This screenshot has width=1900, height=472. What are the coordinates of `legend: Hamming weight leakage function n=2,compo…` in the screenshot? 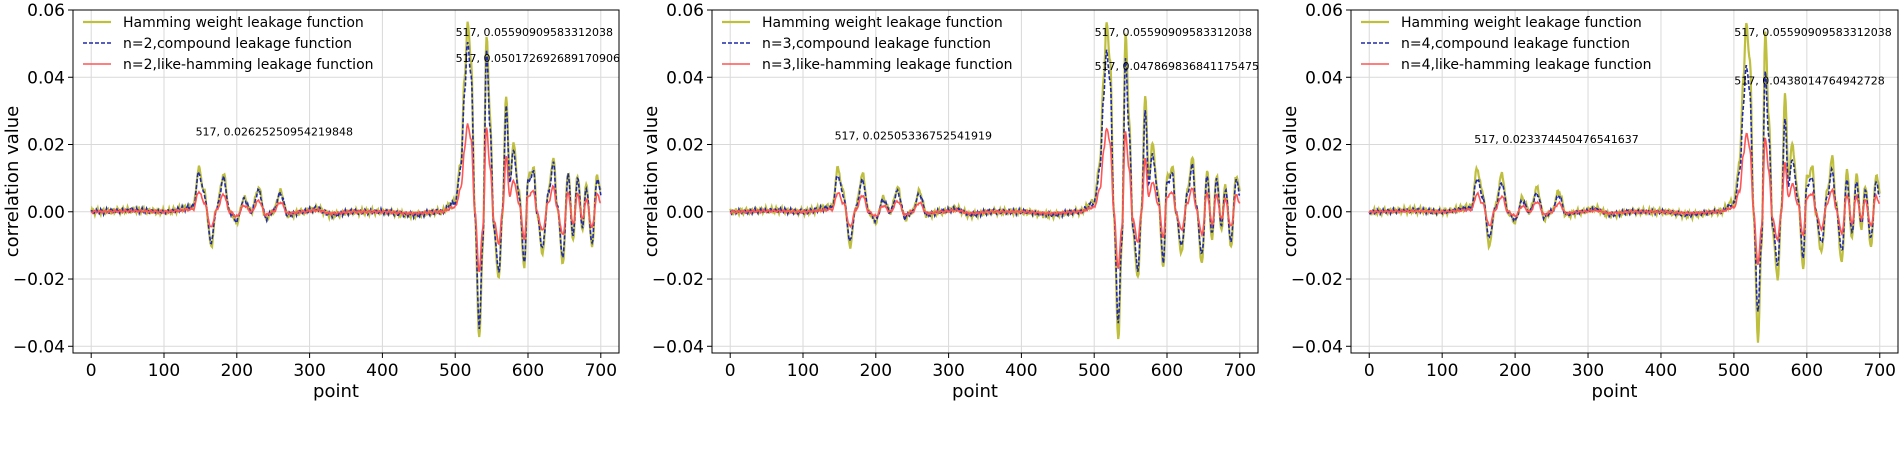 It's located at (228, 44).